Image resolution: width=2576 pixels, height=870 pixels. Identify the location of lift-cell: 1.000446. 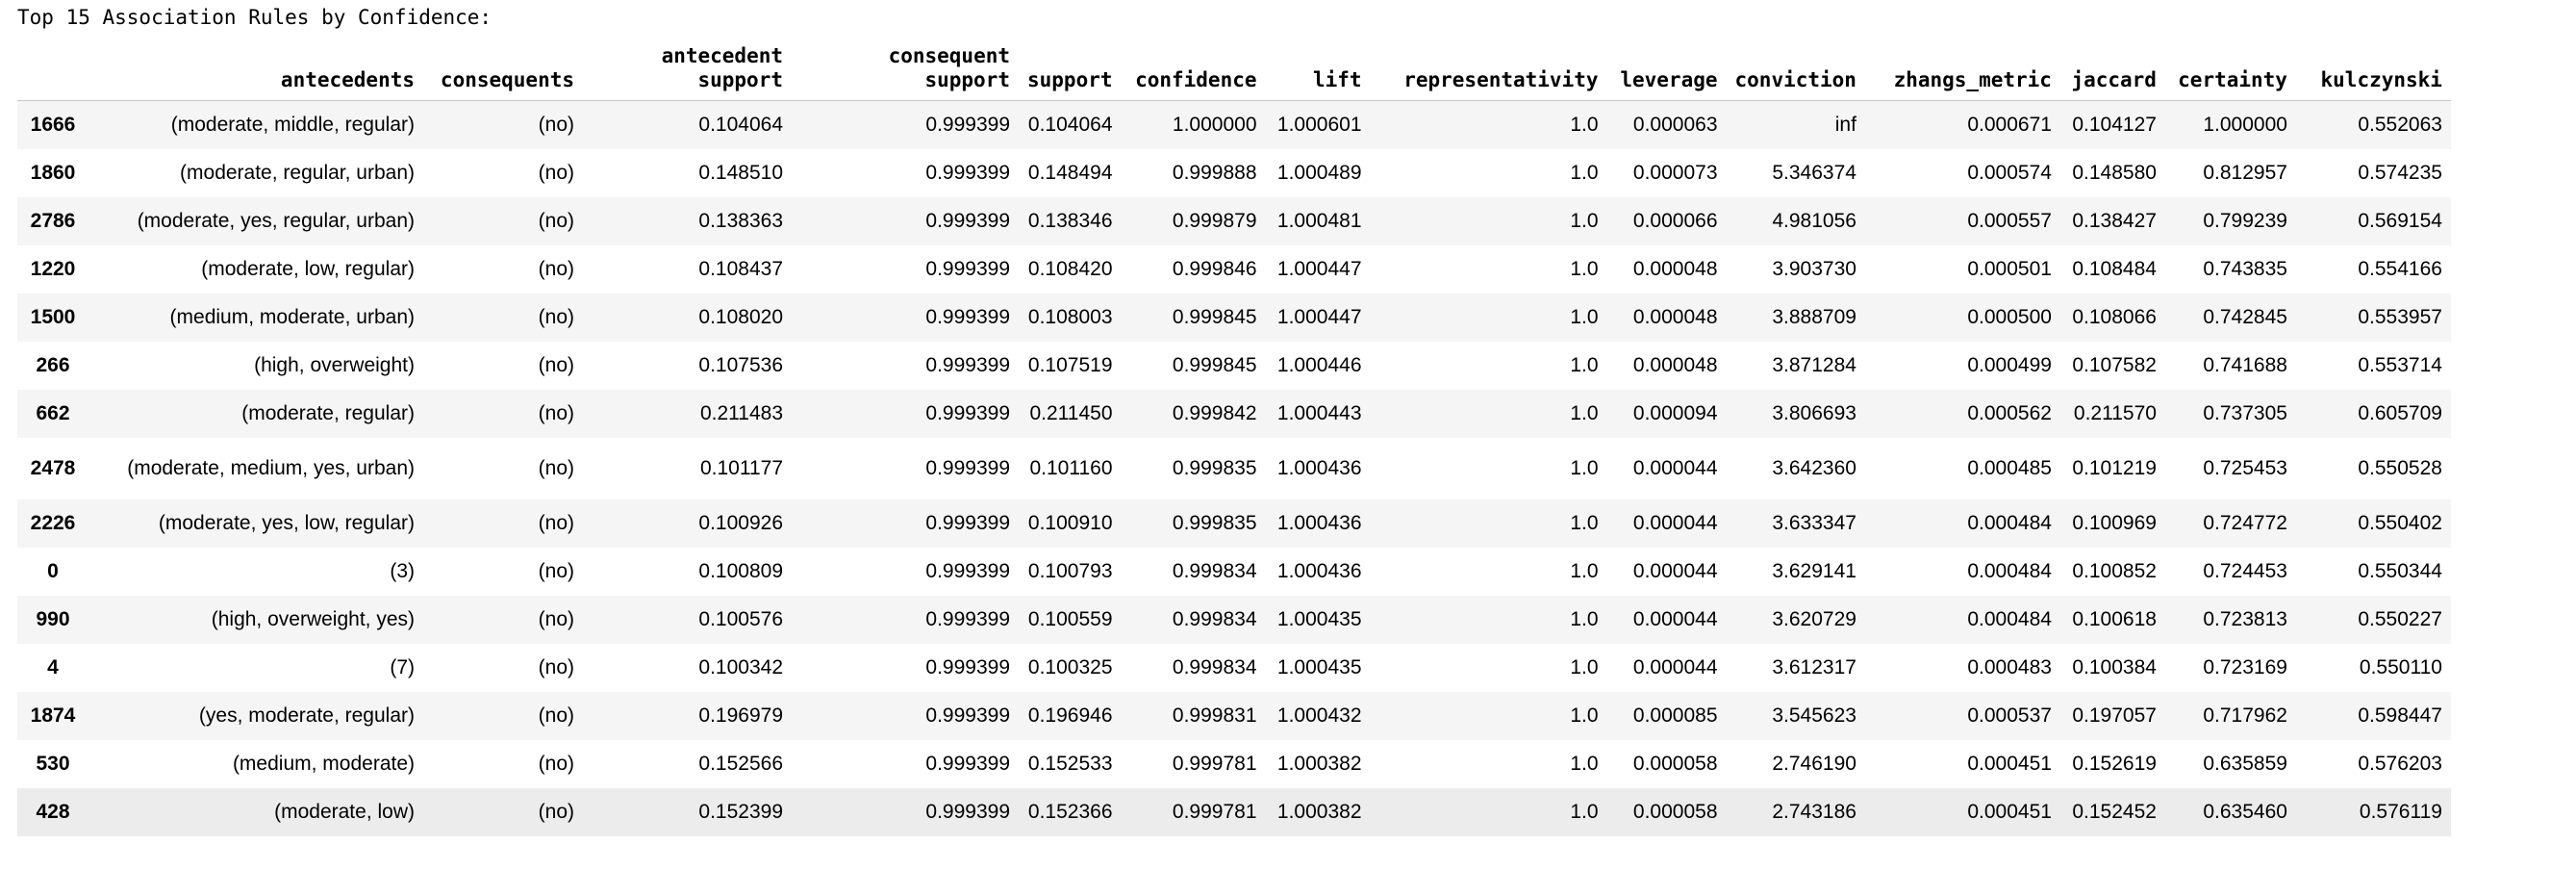
(1319, 364).